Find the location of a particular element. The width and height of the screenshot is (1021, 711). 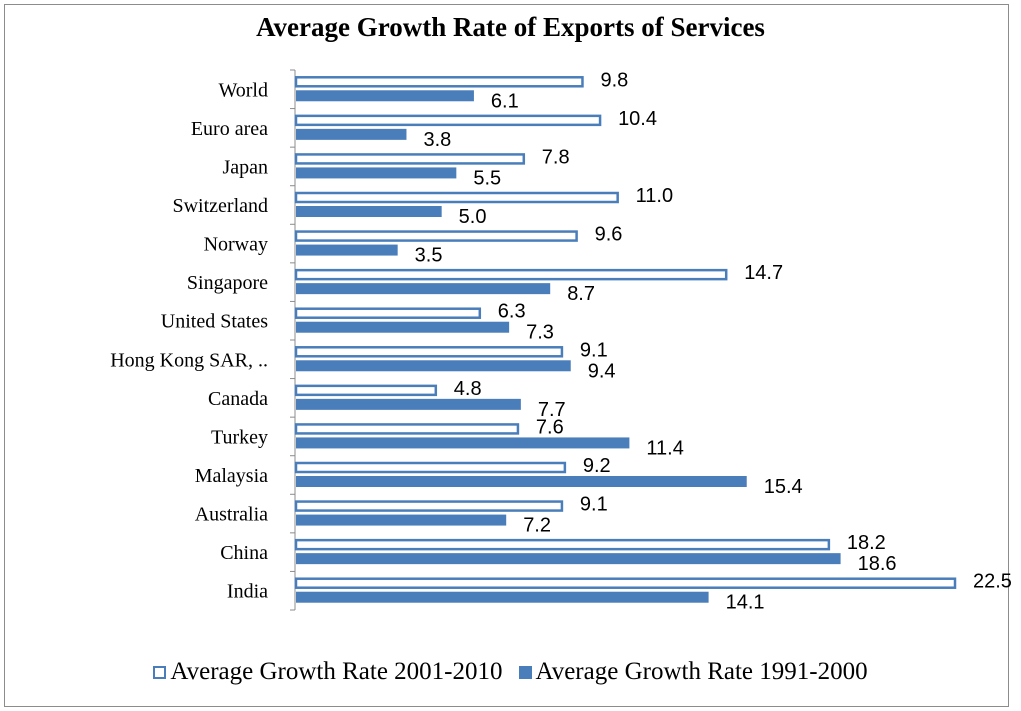

data-label-2001-2010: 9.6 is located at coordinates (609, 235).